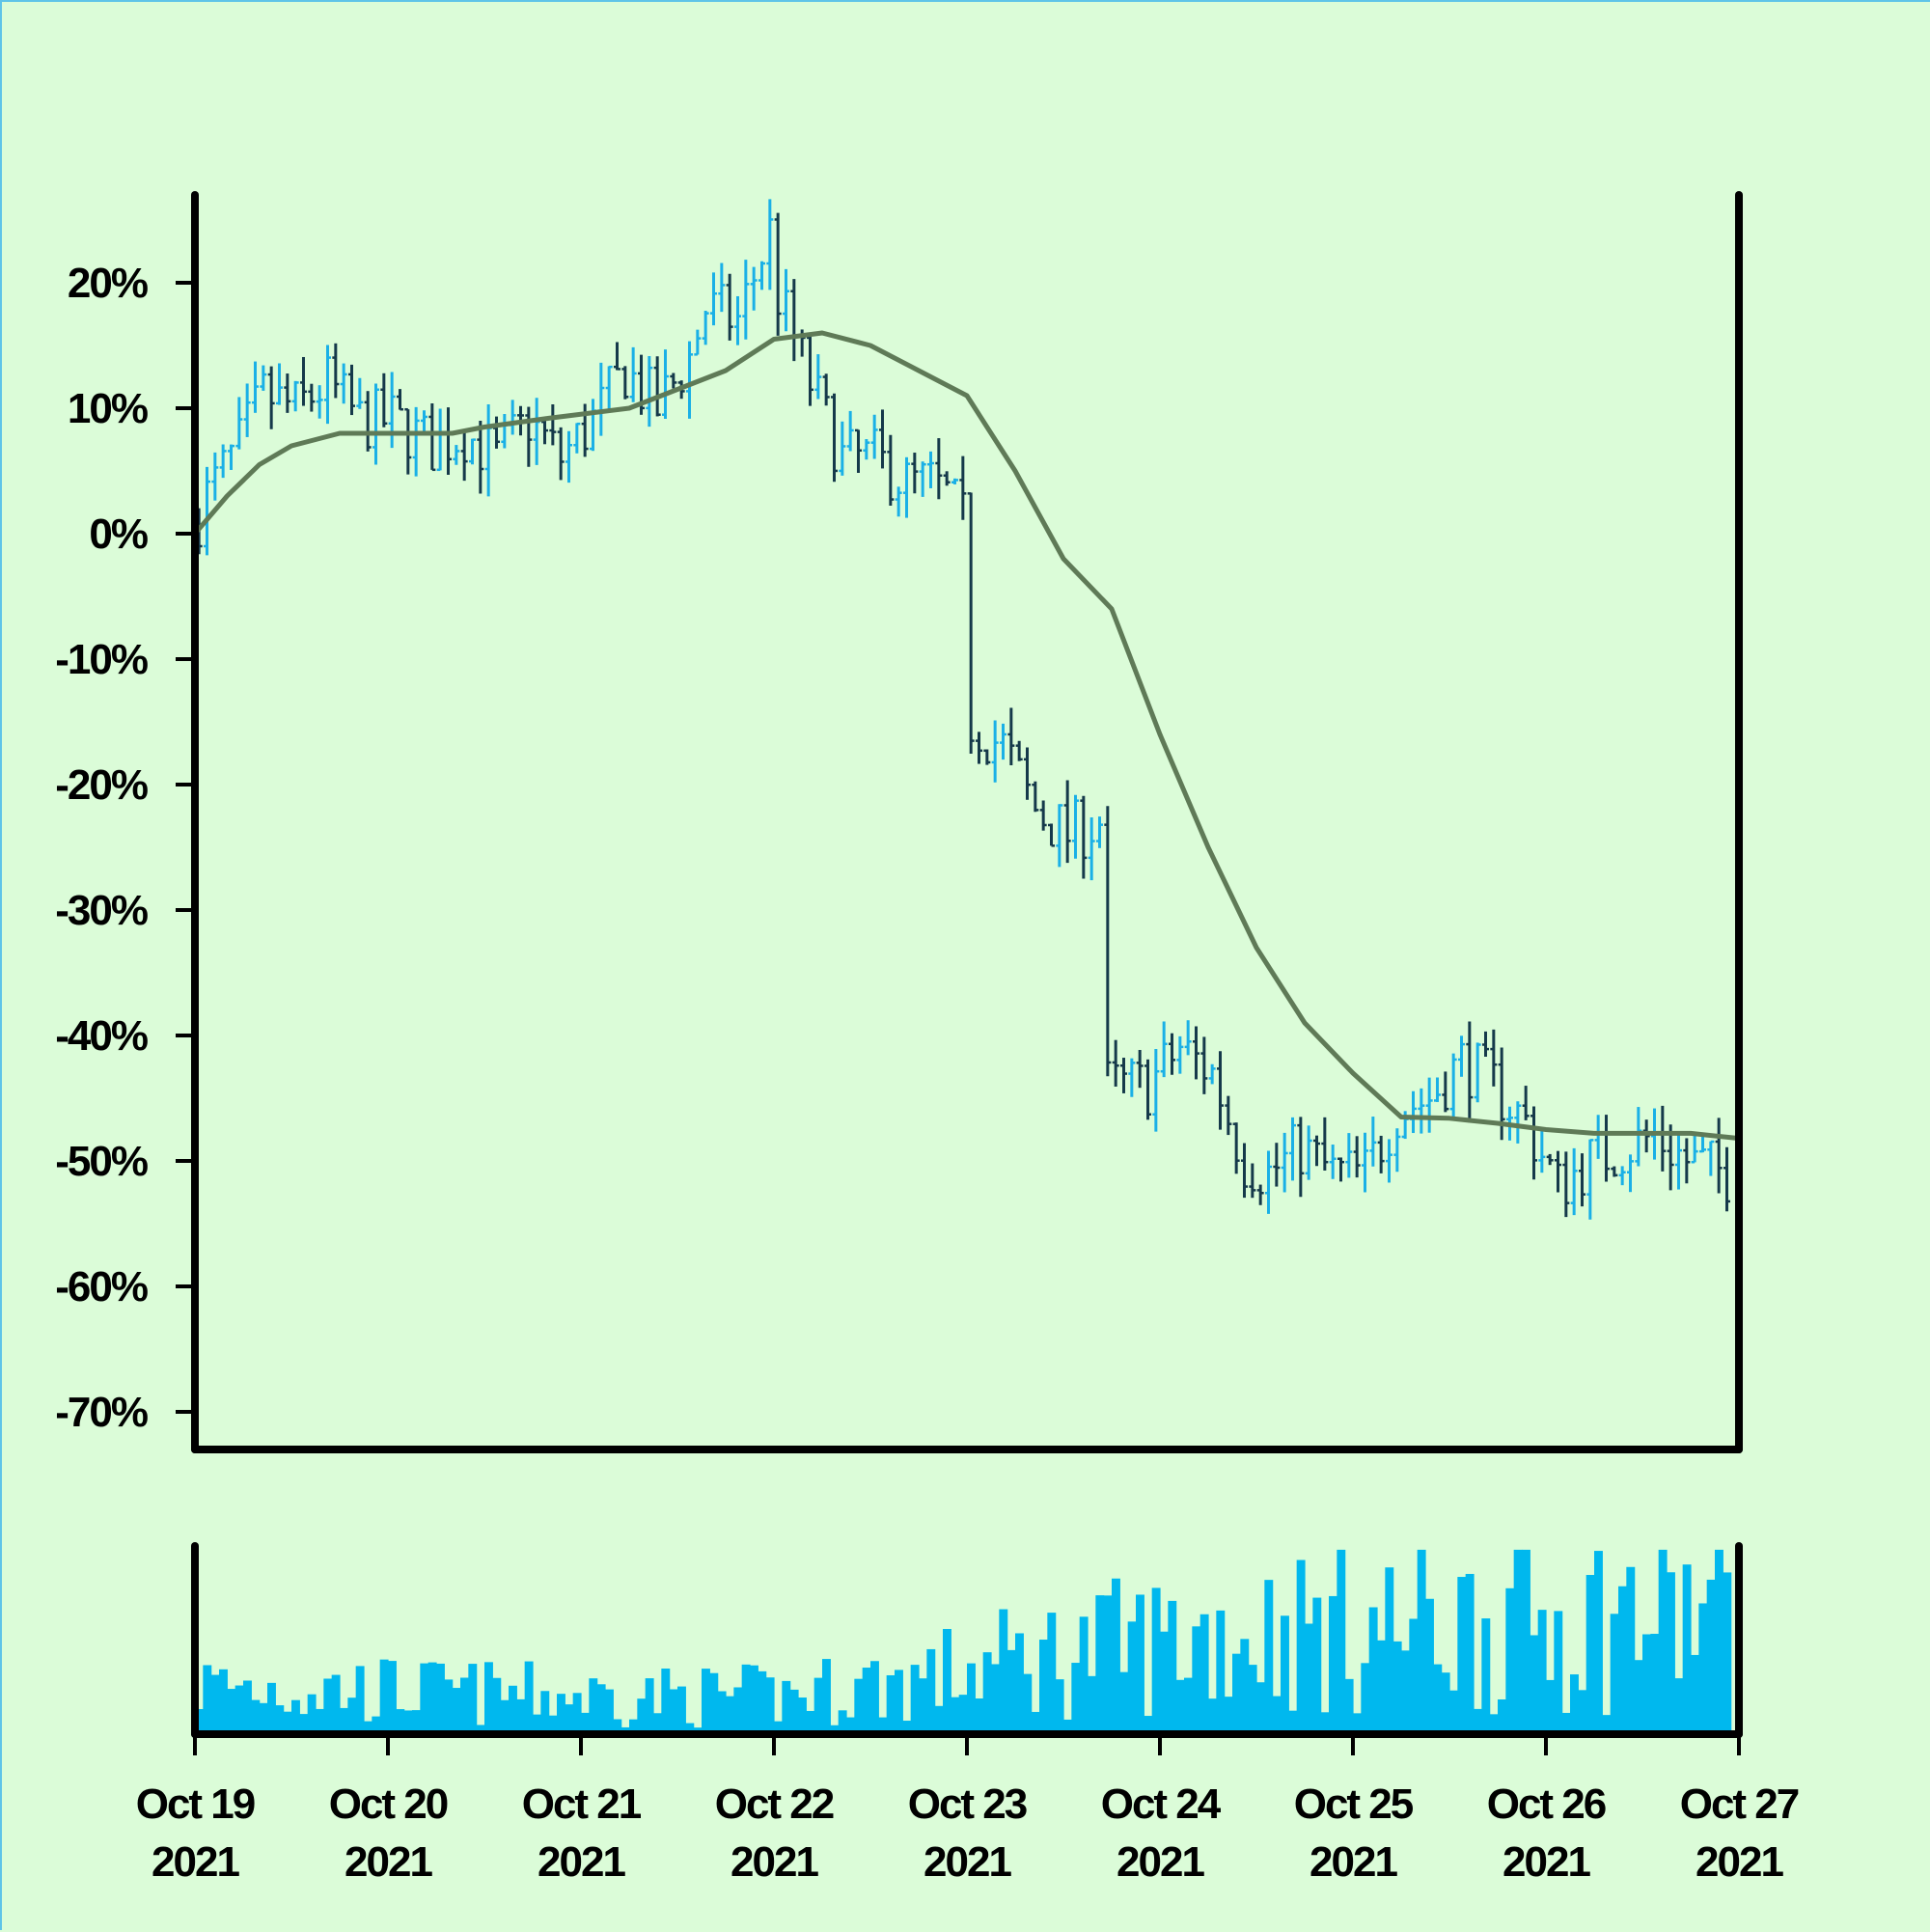  I want to click on x-tick-label-date: Oct 22, so click(774, 1804).